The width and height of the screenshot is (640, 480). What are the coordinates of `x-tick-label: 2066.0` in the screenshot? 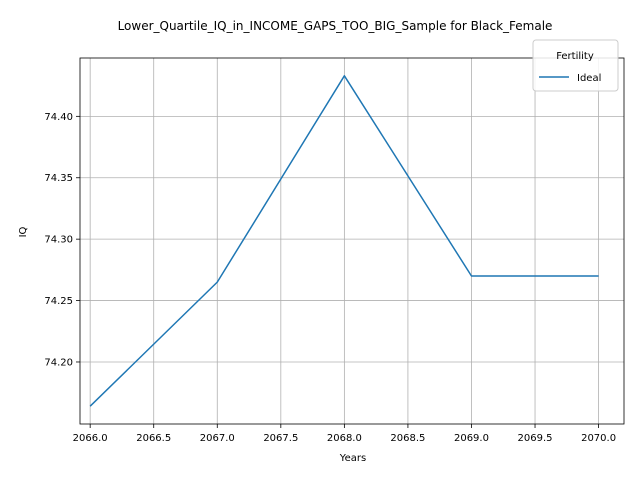 It's located at (90, 438).